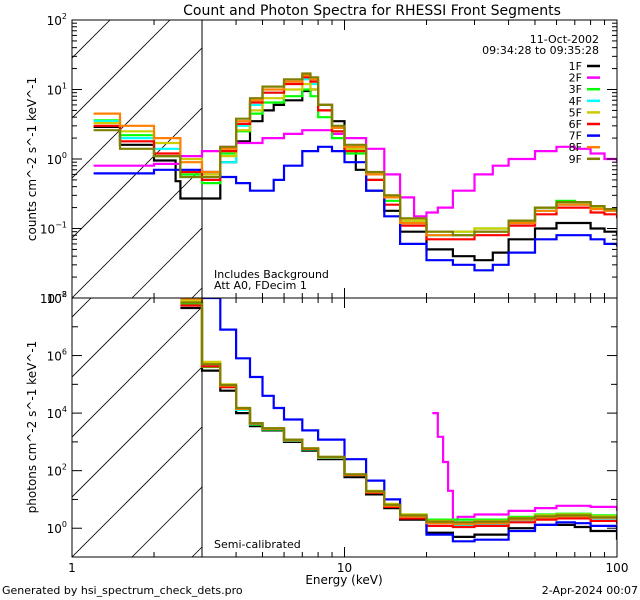  What do you see at coordinates (271, 274) in the screenshot?
I see `background-note: Includes Background` at bounding box center [271, 274].